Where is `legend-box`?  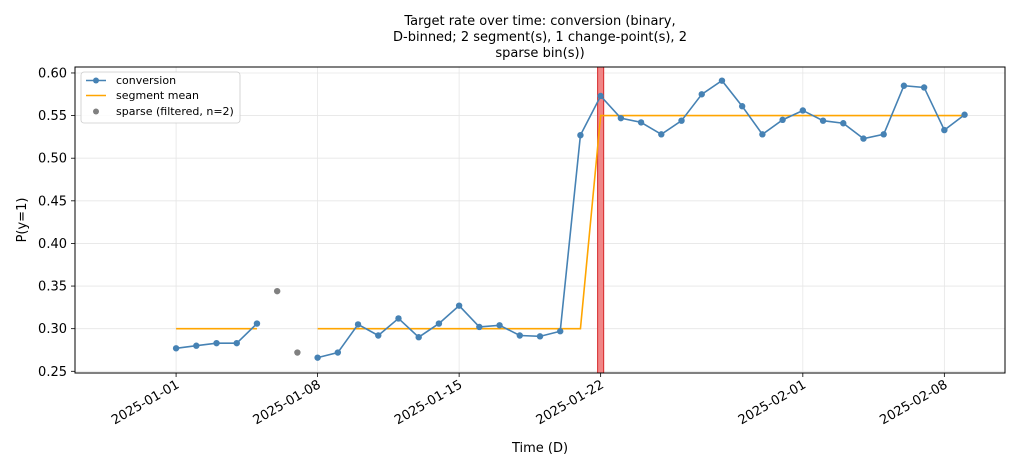 legend-box is located at coordinates (160, 97).